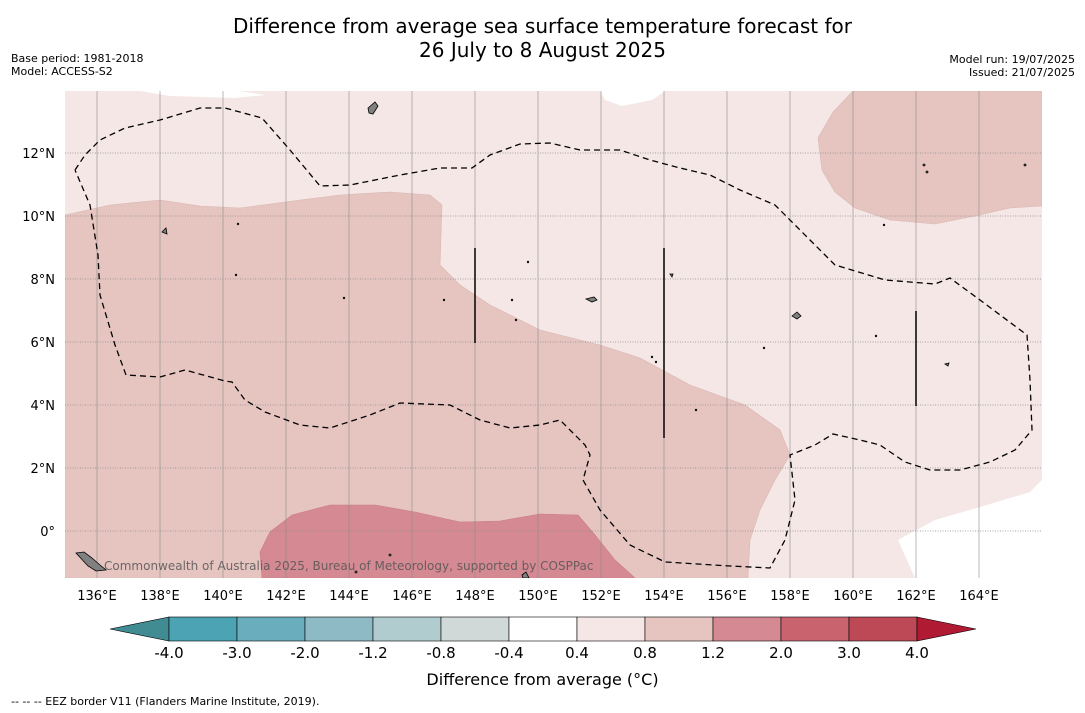 This screenshot has width=1085, height=713. Describe the element at coordinates (373, 108) in the screenshot. I see `island-northwest` at that location.